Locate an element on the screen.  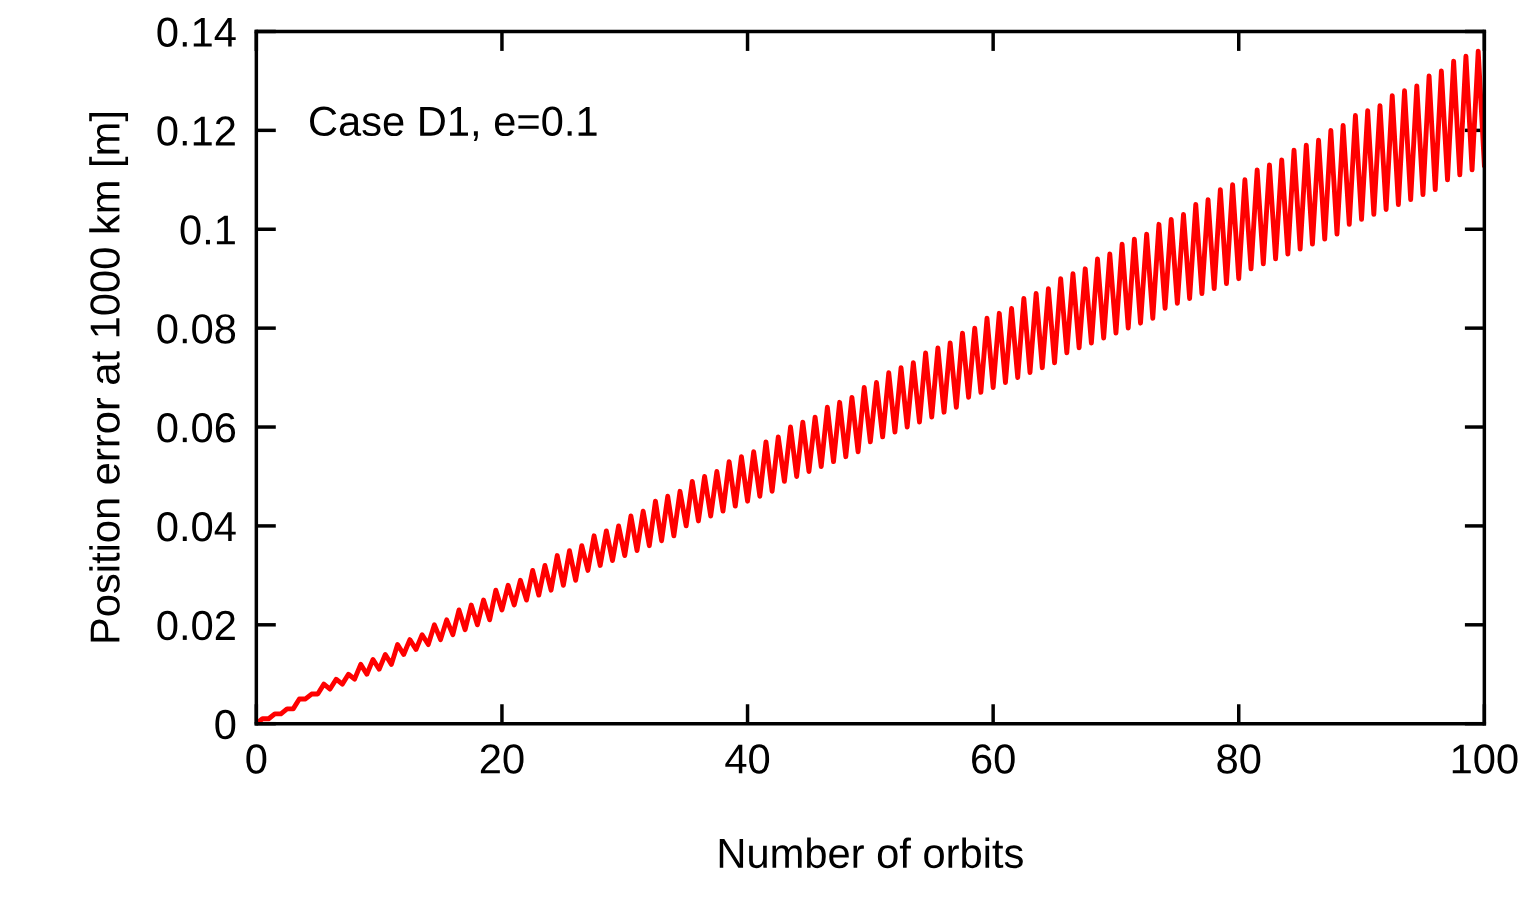
y-tick-label: 0 is located at coordinates (225, 724).